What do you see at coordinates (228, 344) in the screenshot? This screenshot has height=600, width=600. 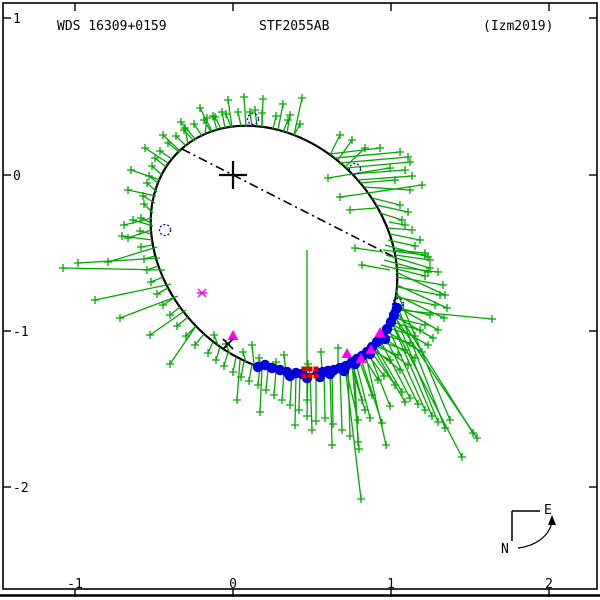 I see `black-x-points` at bounding box center [228, 344].